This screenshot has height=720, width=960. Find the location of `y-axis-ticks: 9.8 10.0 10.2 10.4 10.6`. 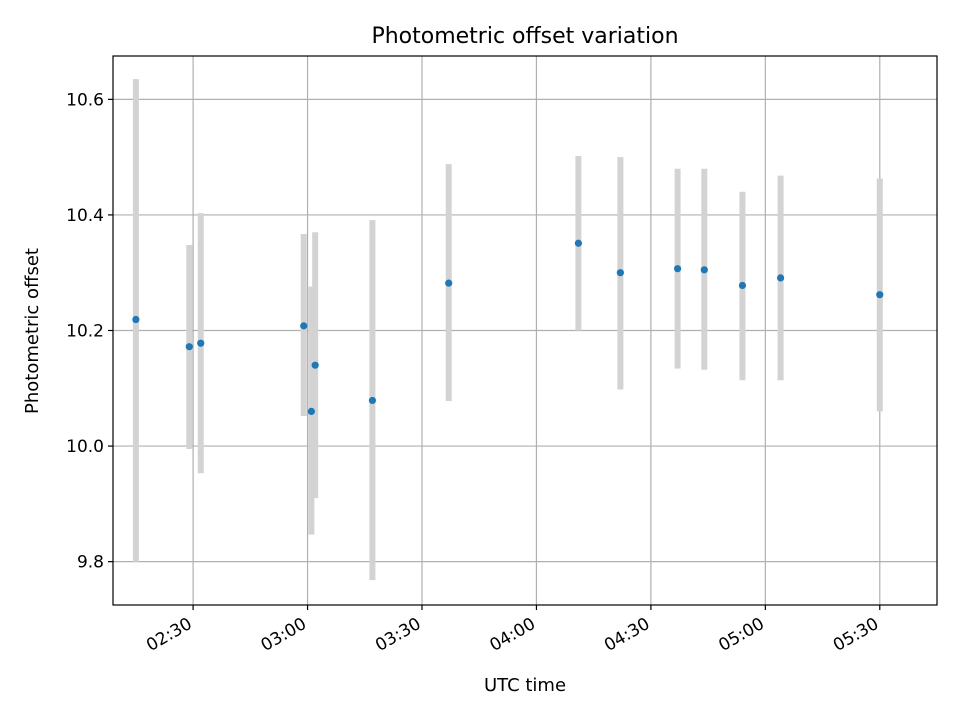

y-axis-ticks: 9.8 10.0 10.2 10.4 10.6 is located at coordinates (89, 331).